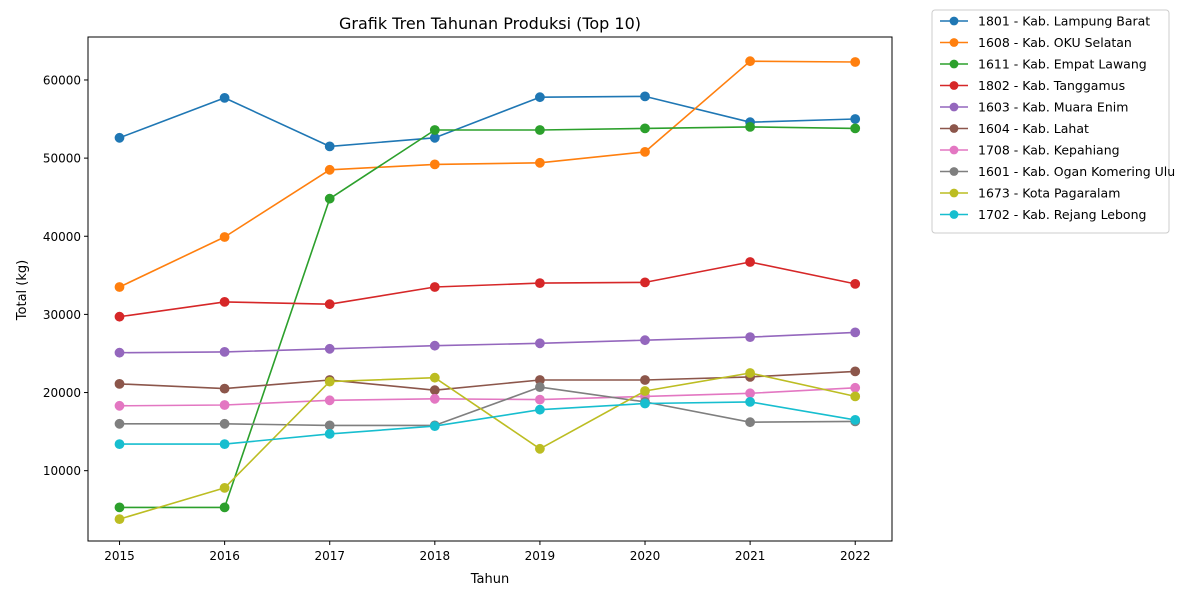  I want to click on legend-label: 1673 - Kota Pagaralam, so click(1049, 193).